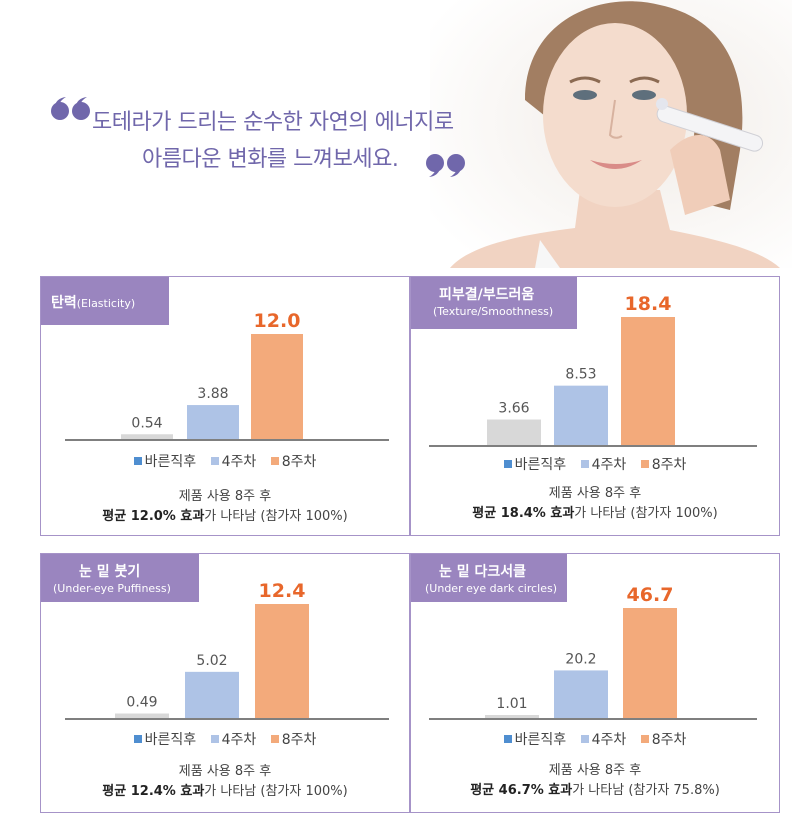  Describe the element at coordinates (70, 108) in the screenshot. I see `open-quote-icon` at that location.